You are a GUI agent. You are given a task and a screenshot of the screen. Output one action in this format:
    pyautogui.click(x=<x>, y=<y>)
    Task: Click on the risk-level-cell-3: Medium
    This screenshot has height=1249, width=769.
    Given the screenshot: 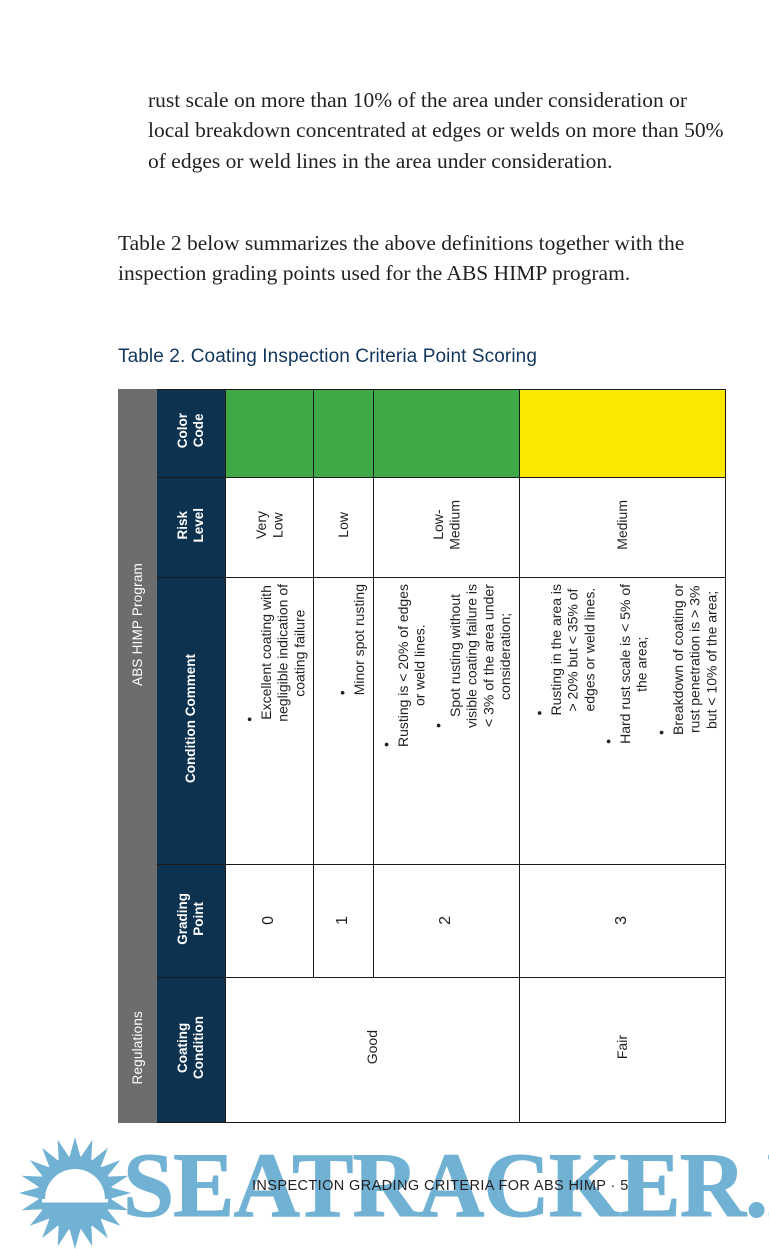 What is the action you would take?
    pyautogui.click(x=622, y=527)
    